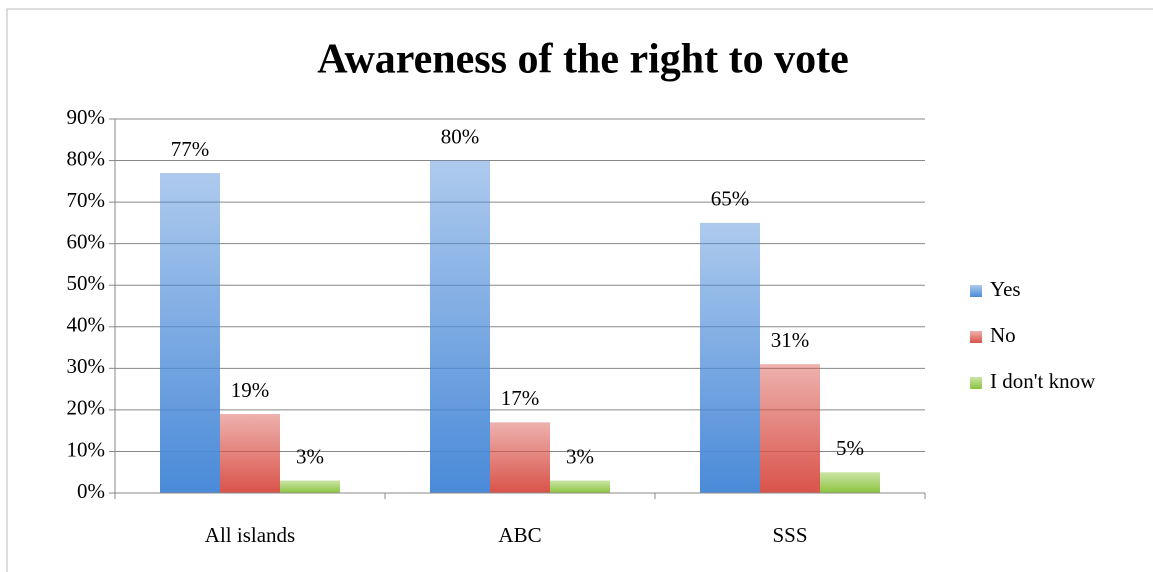 The width and height of the screenshot is (1153, 572). What do you see at coordinates (730, 199) in the screenshot?
I see `value-label: 65%` at bounding box center [730, 199].